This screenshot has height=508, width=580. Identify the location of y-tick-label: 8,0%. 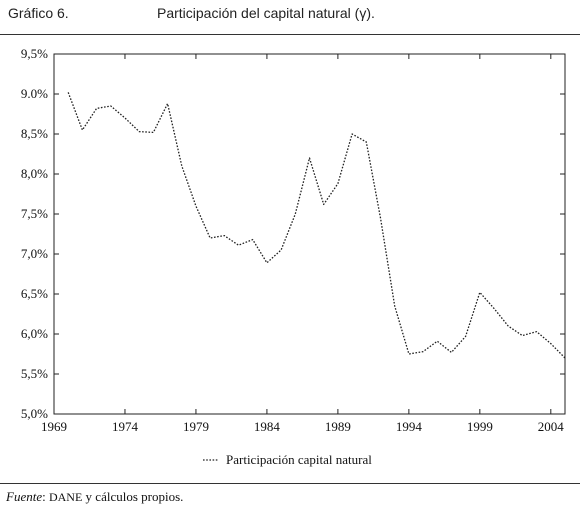
(34, 173).